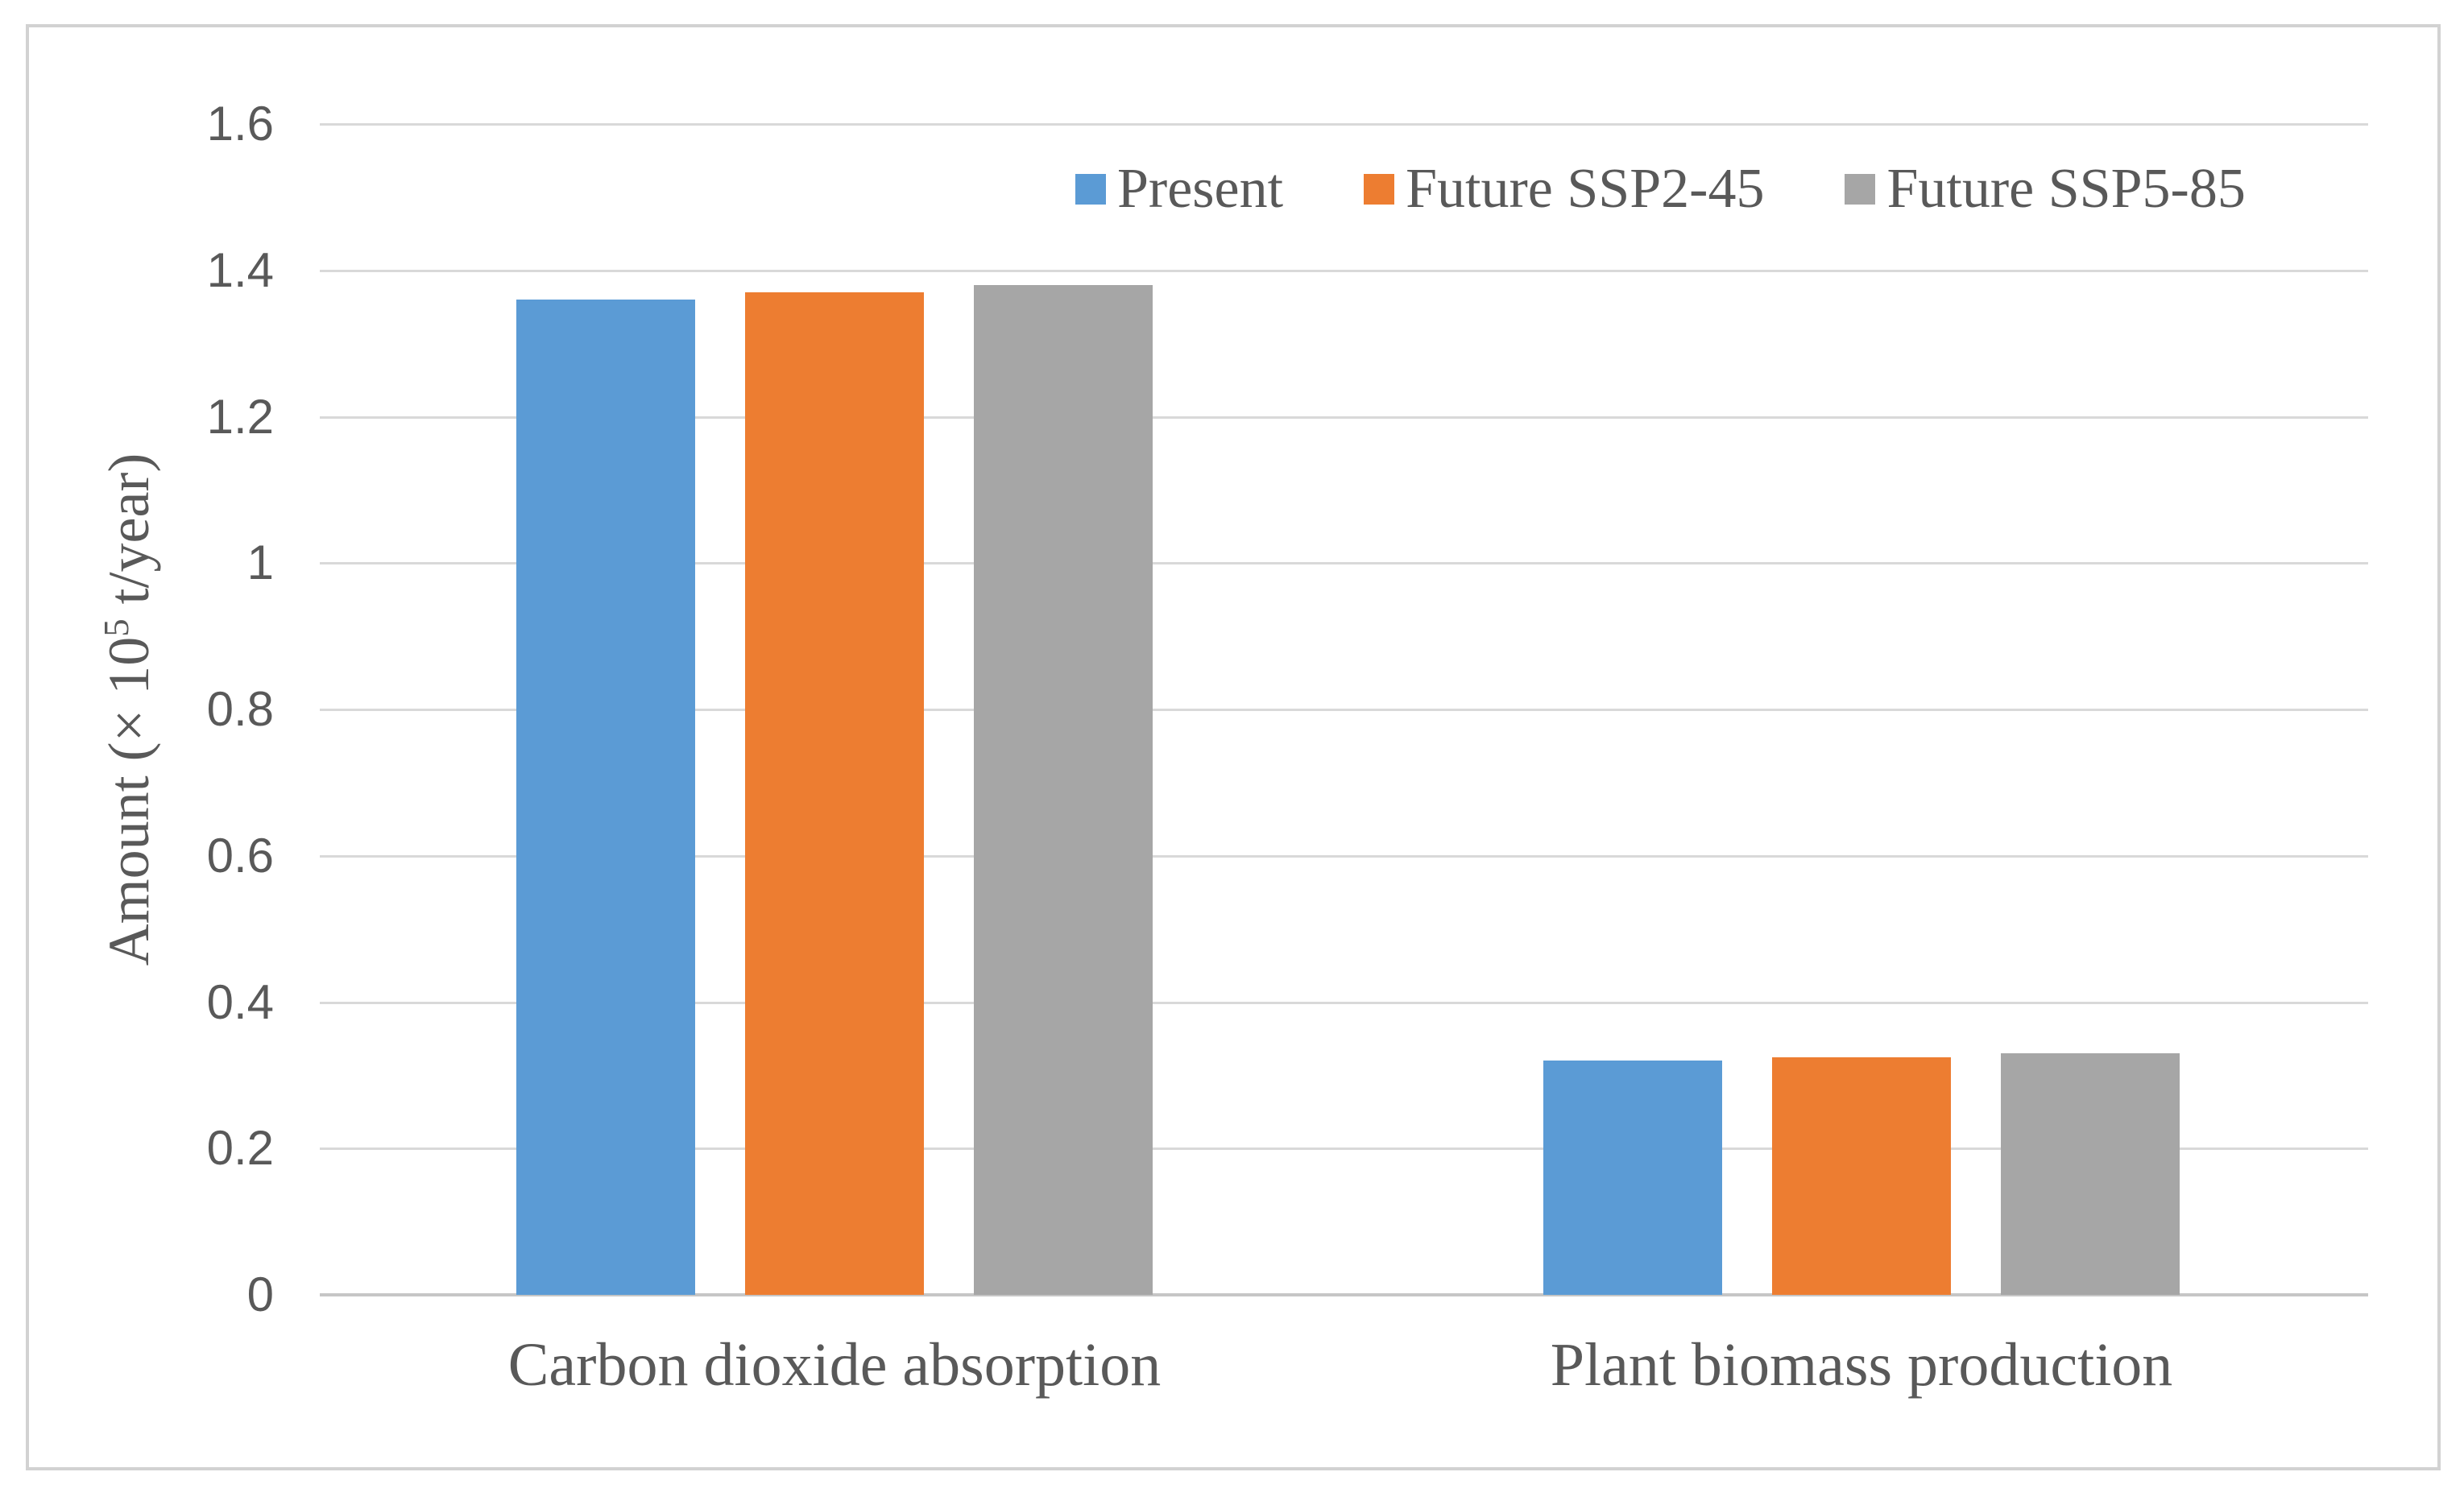 The height and width of the screenshot is (1501, 2464). What do you see at coordinates (240, 709) in the screenshot?
I see `y-tick-label: 0.8` at bounding box center [240, 709].